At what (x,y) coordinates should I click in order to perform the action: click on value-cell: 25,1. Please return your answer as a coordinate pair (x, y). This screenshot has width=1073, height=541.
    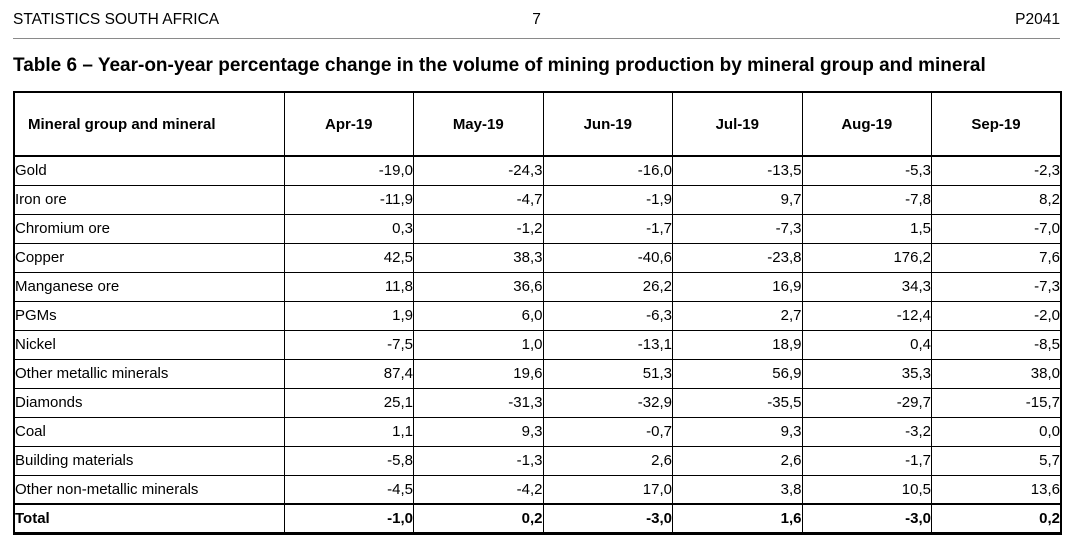
    Looking at the image, I should click on (348, 402).